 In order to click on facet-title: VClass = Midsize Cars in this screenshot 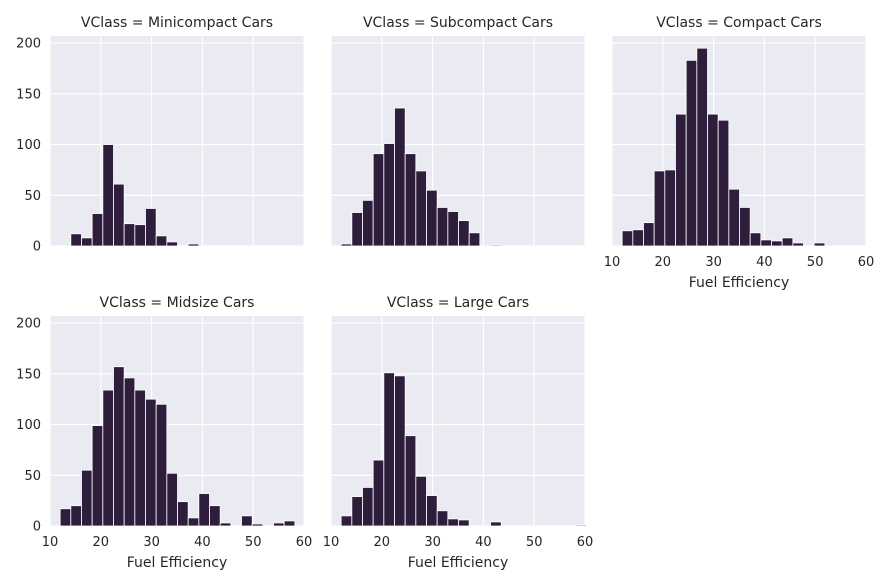, I will do `click(177, 303)`.